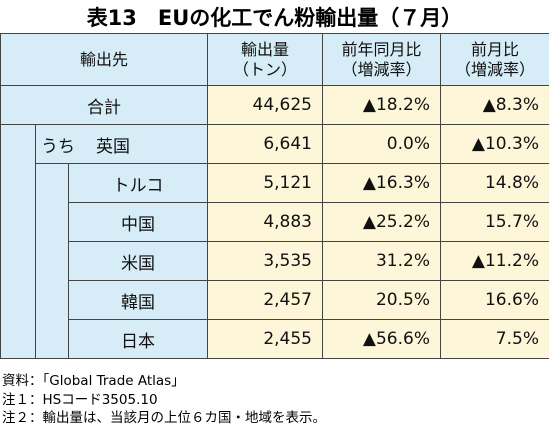 The height and width of the screenshot is (424, 549). I want to click on cell-text: 前年同月比, so click(381, 49).